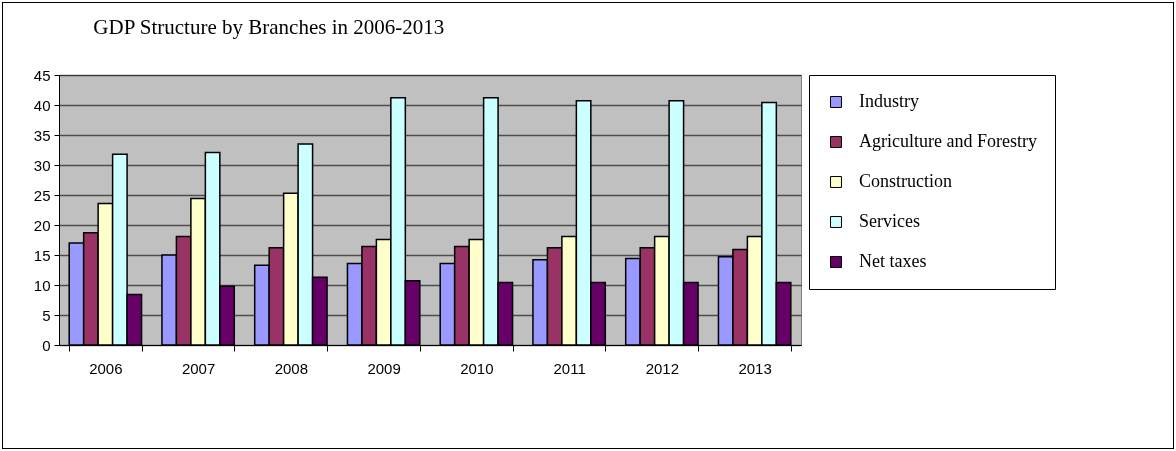  What do you see at coordinates (42, 105) in the screenshot?
I see `y-tick-label: 40` at bounding box center [42, 105].